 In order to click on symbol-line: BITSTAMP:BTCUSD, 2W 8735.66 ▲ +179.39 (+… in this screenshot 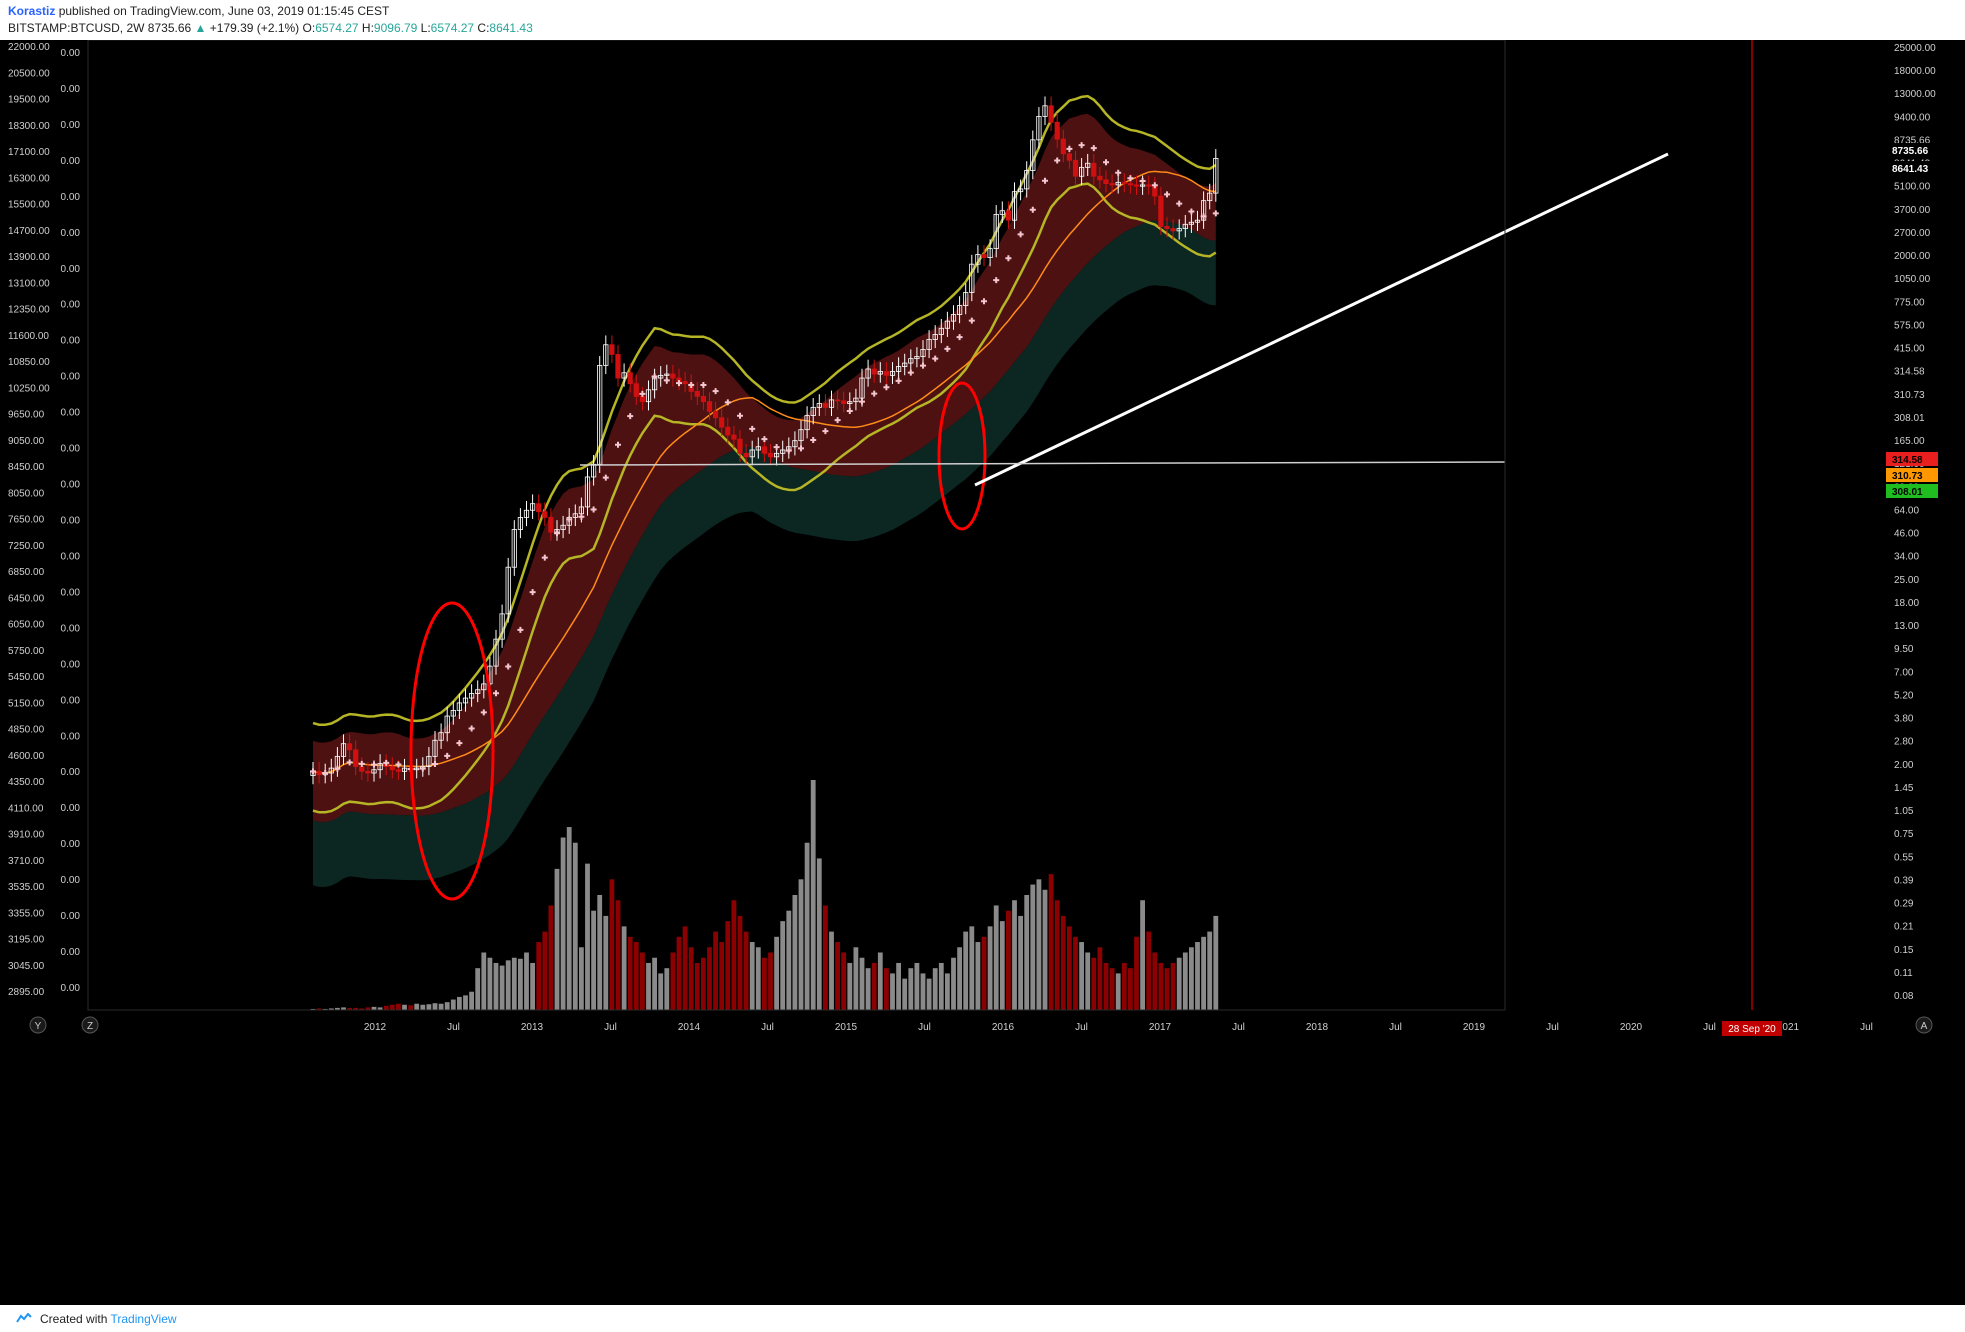, I will do `click(270, 28)`.